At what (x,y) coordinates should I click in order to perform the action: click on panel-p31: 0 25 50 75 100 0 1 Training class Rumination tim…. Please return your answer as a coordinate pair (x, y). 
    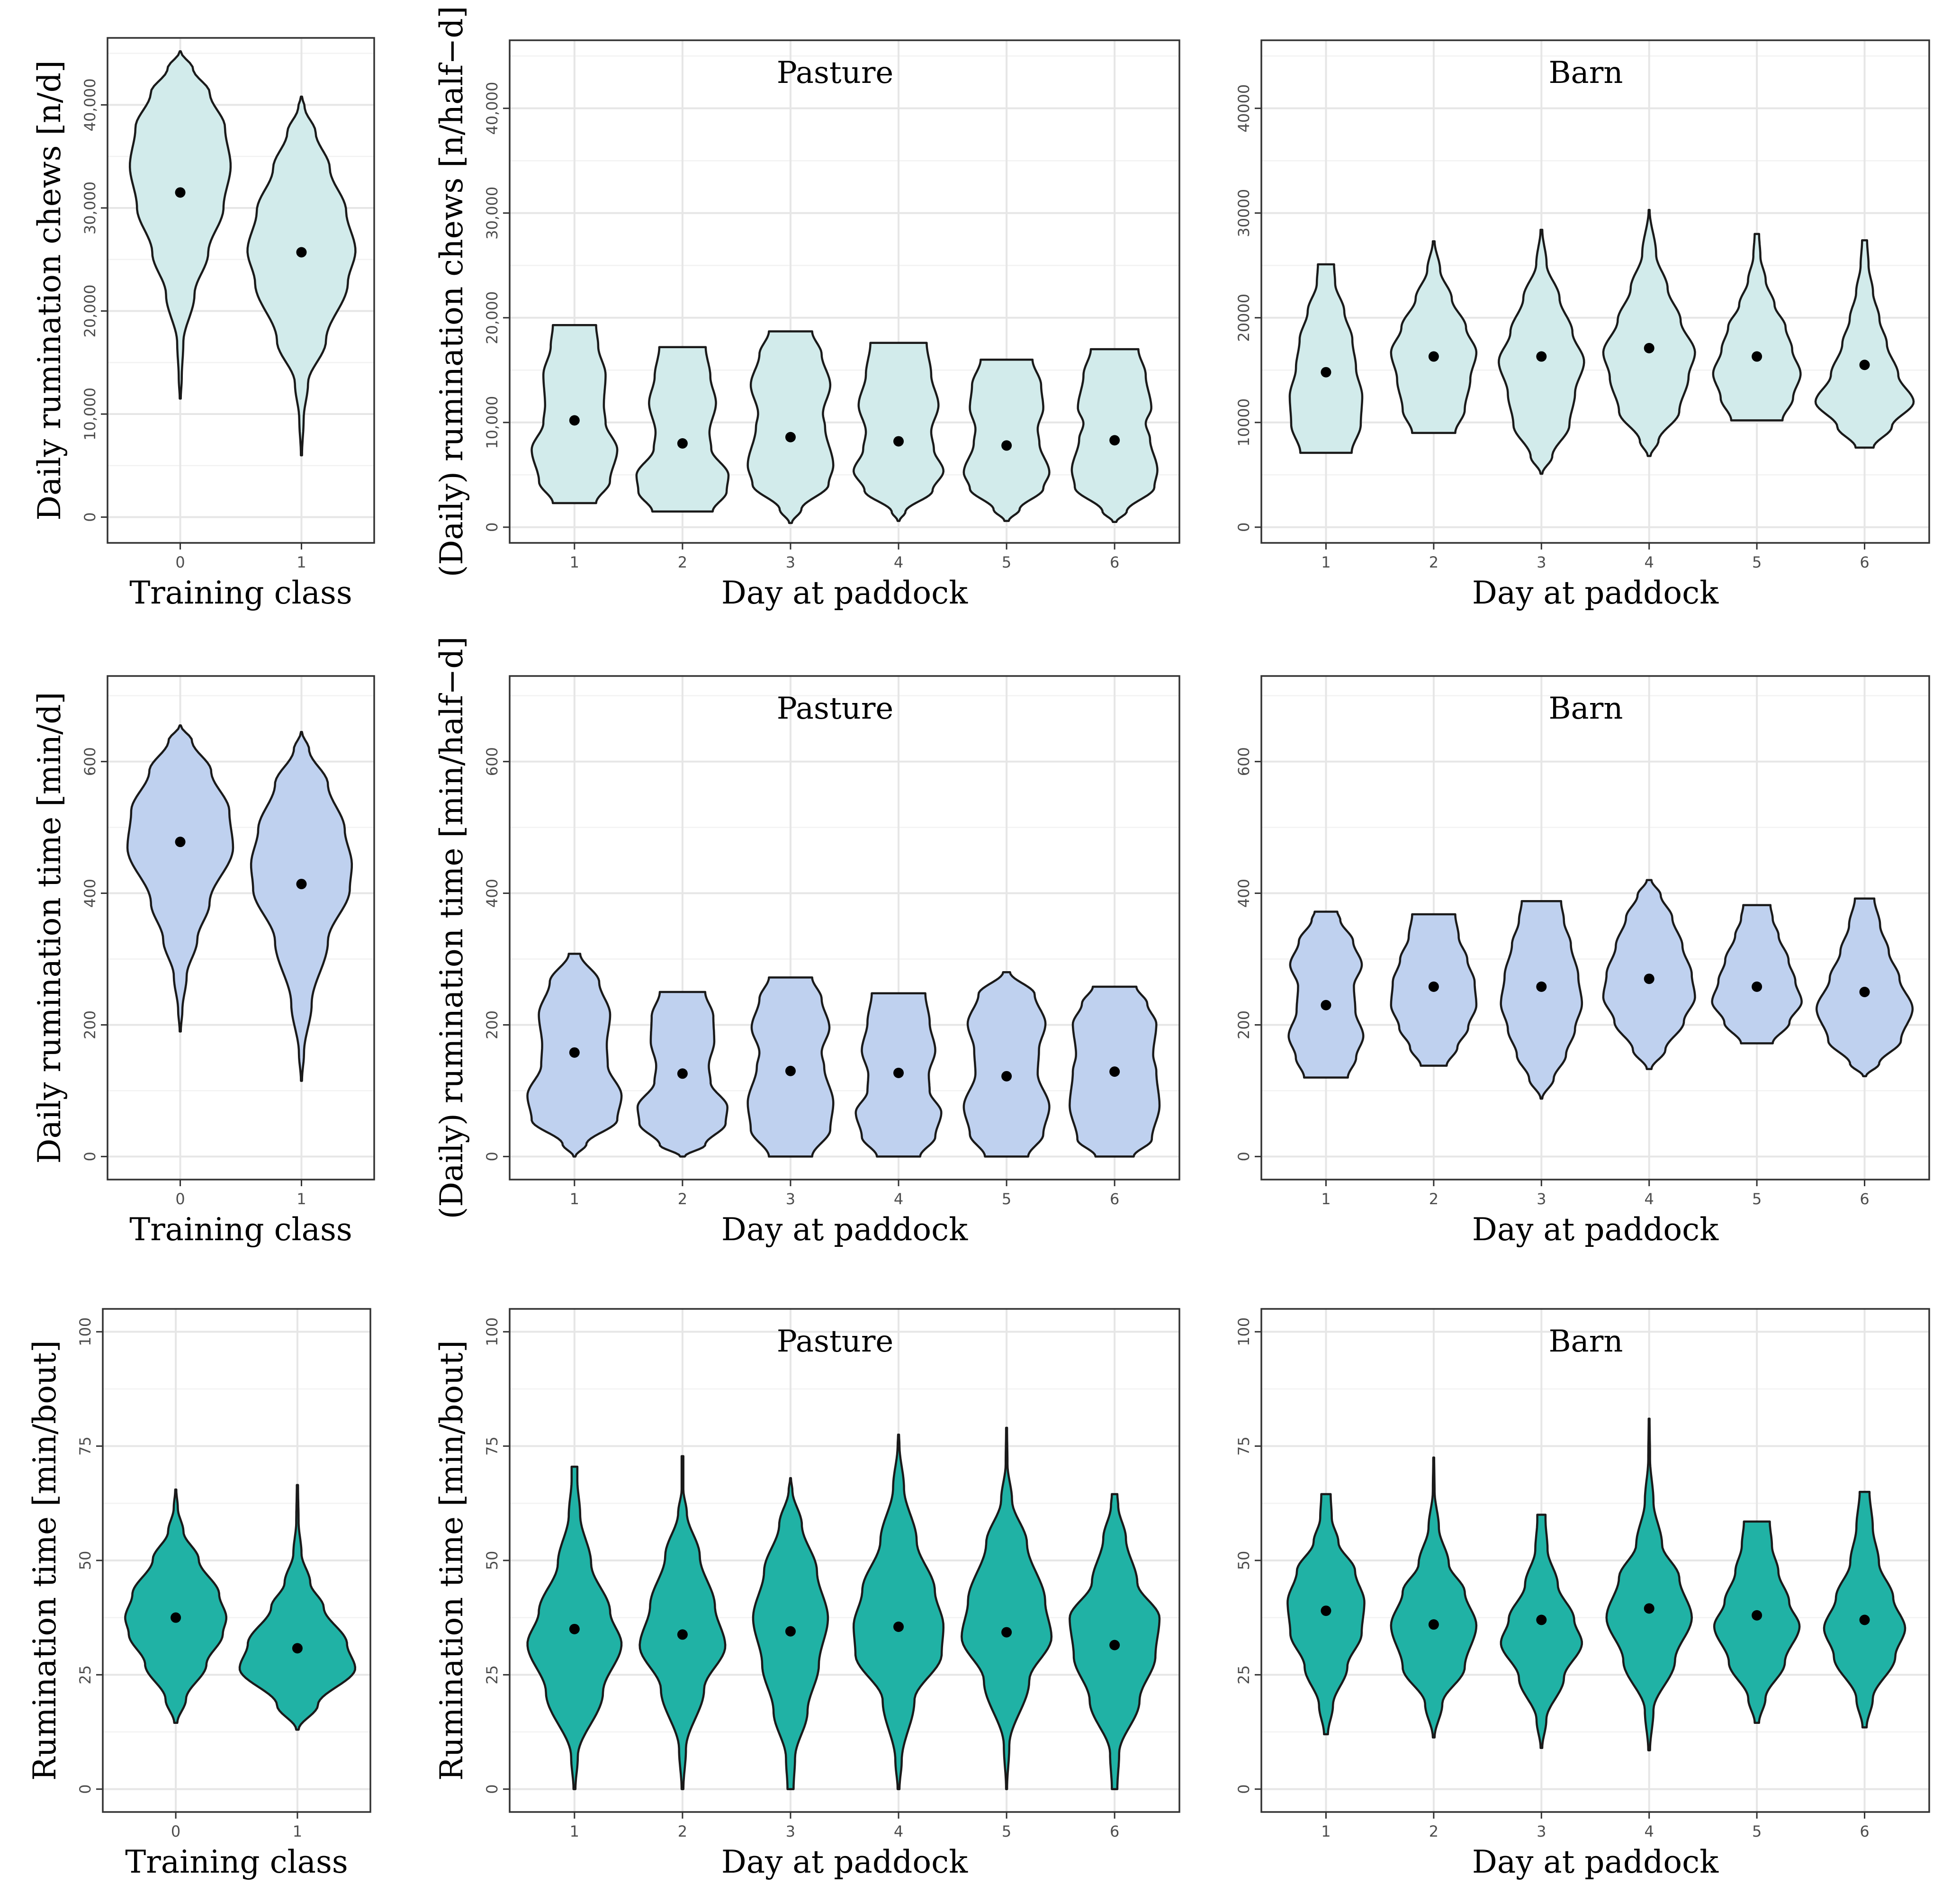
    Looking at the image, I should click on (199, 1594).